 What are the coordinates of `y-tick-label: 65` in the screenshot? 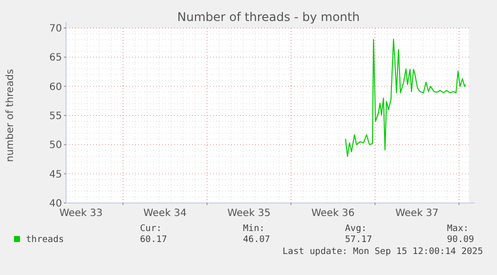 It's located at (55, 58).